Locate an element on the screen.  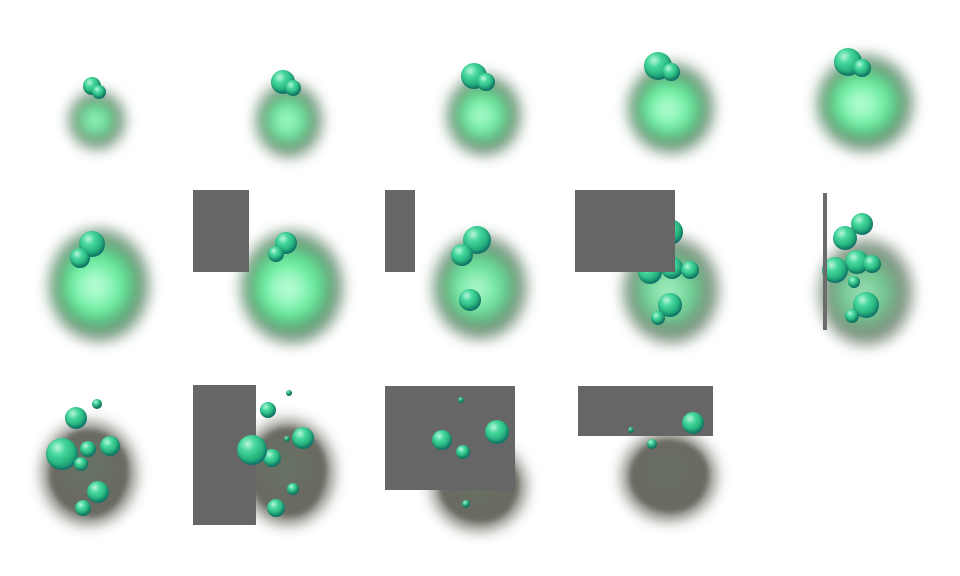
occlusion-line is located at coordinates (825, 261).